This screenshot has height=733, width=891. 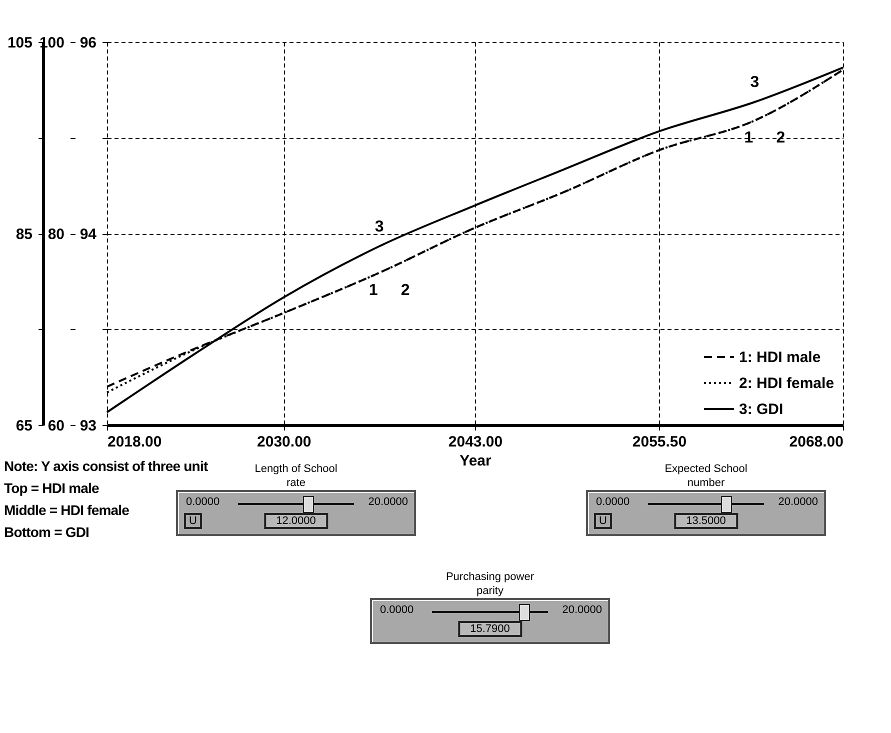 I want to click on value-field: 12.0000, so click(x=296, y=521).